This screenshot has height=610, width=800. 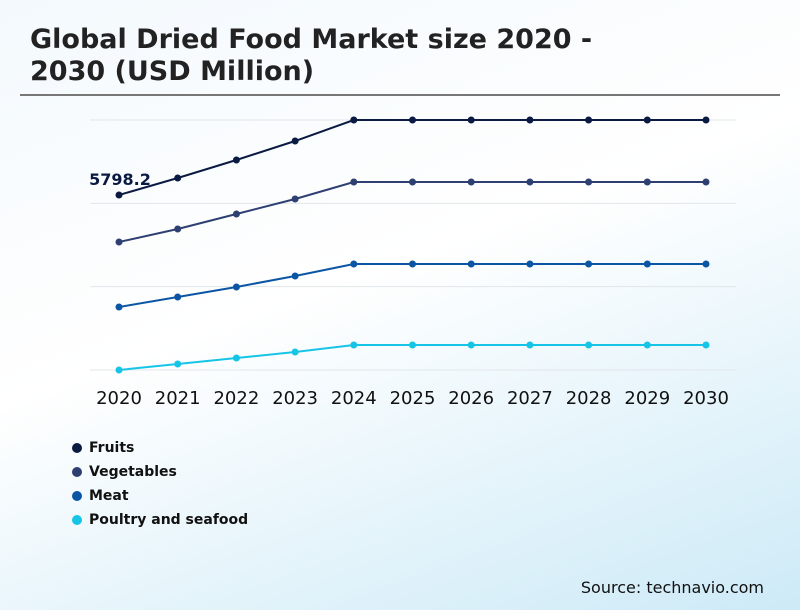 I want to click on series-line-vegetables, so click(x=412, y=211).